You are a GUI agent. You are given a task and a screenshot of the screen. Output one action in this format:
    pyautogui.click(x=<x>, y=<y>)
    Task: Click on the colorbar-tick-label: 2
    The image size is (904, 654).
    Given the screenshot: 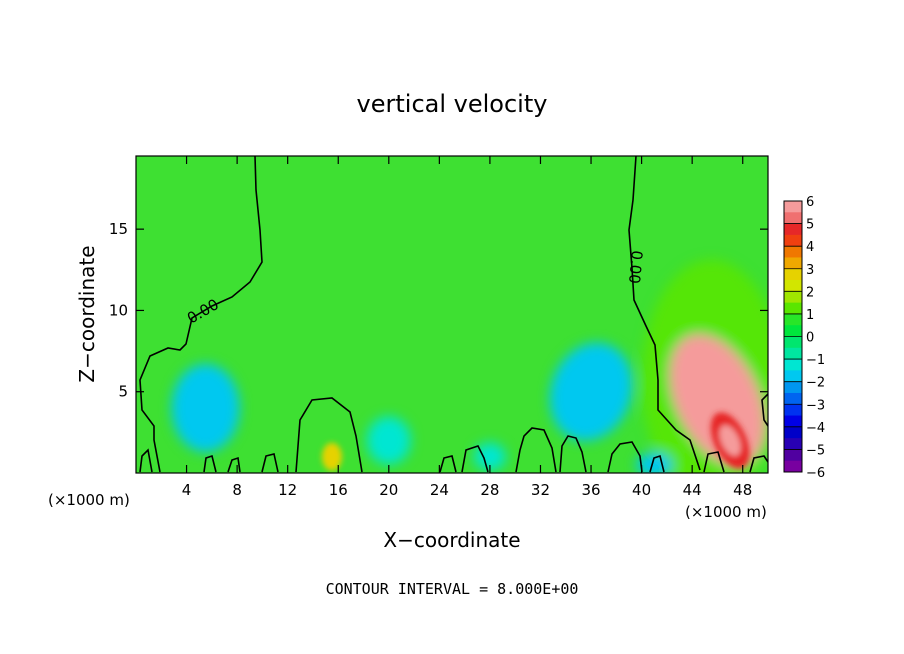 What is the action you would take?
    pyautogui.click(x=810, y=292)
    